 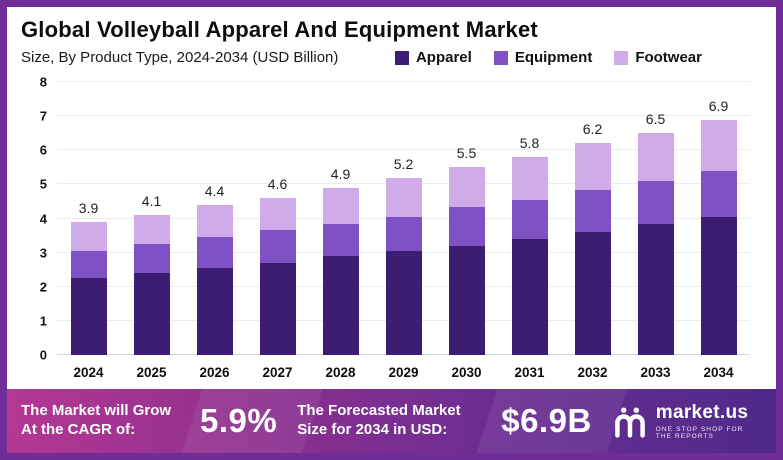 I want to click on market-us-logo-icon, so click(x=630, y=421).